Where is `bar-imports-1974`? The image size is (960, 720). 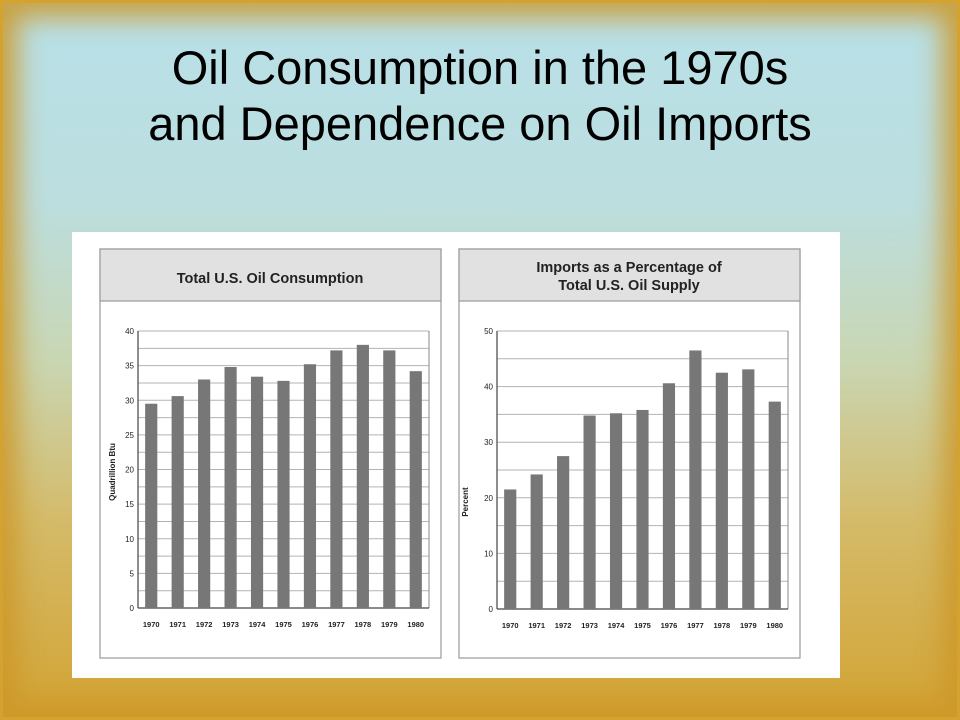 bar-imports-1974 is located at coordinates (616, 511).